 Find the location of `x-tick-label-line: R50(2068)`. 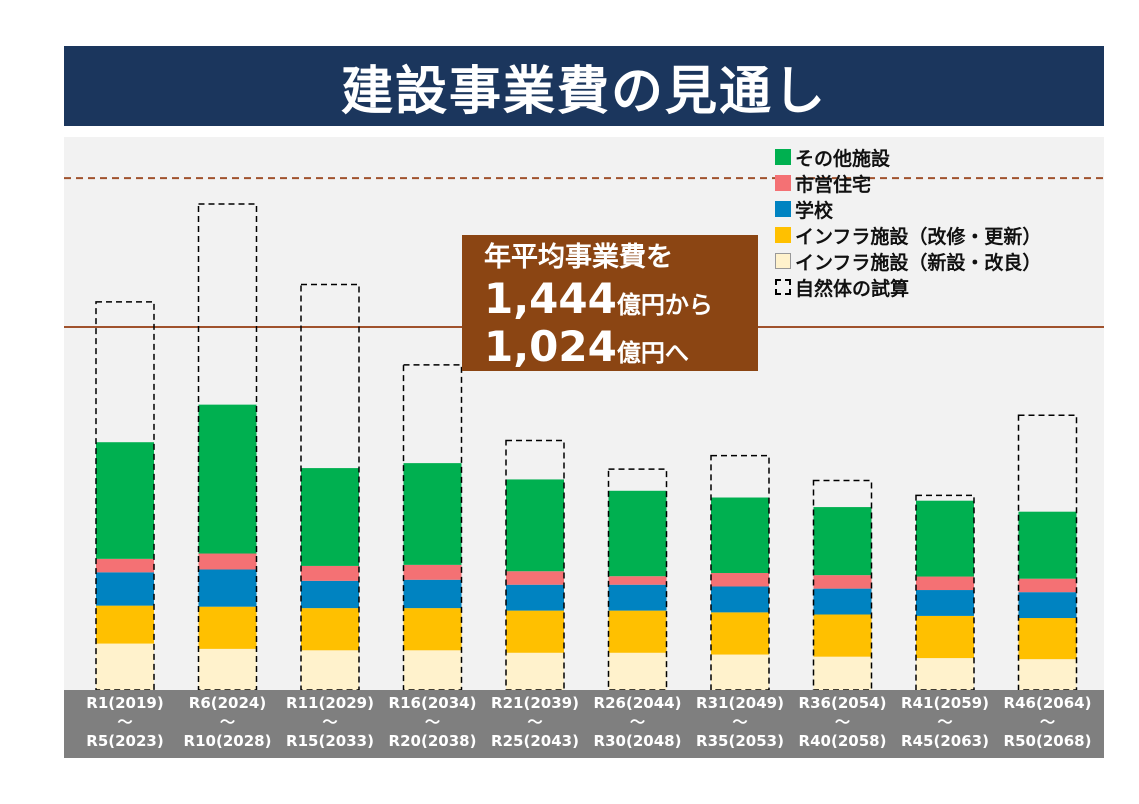

x-tick-label-line: R50(2068) is located at coordinates (1047, 741).